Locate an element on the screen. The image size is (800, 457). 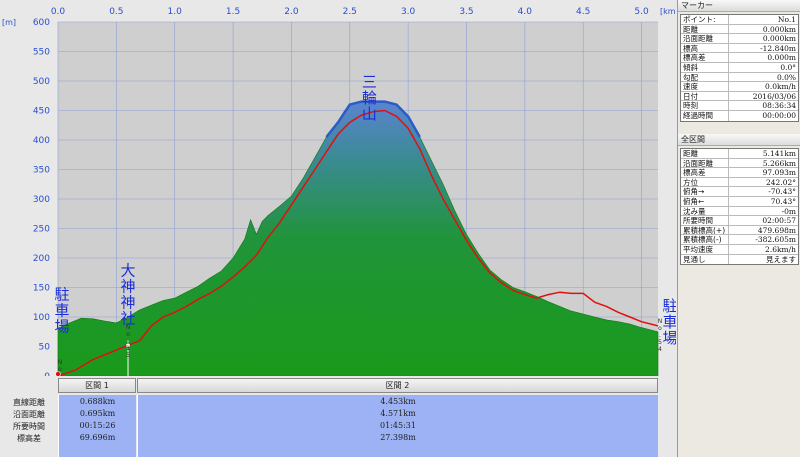
annotation-parking-end: 場 is located at coordinates (669, 338).